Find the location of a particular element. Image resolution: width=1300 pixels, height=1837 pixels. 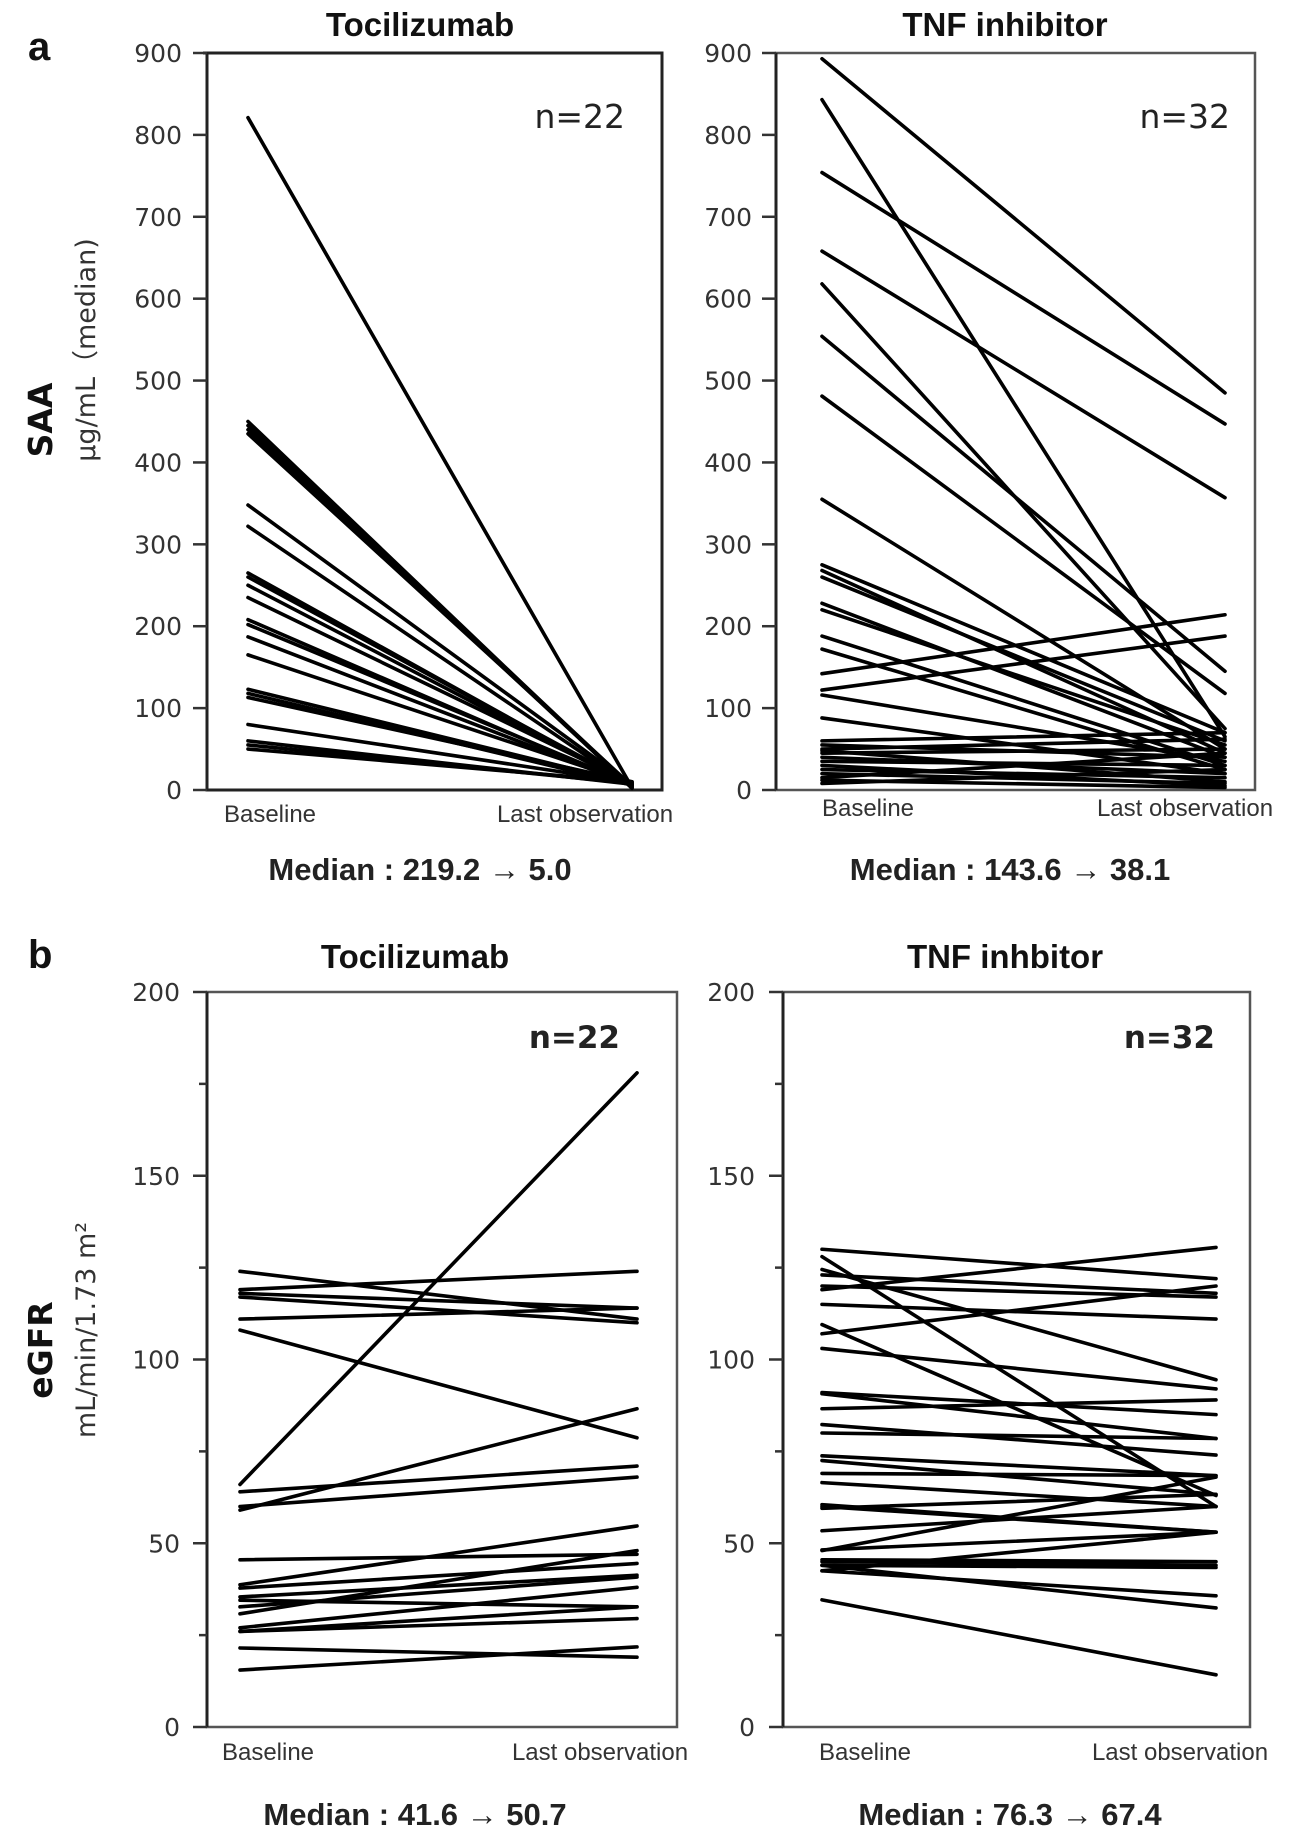

y-tick-label: 700 is located at coordinates (158, 217).